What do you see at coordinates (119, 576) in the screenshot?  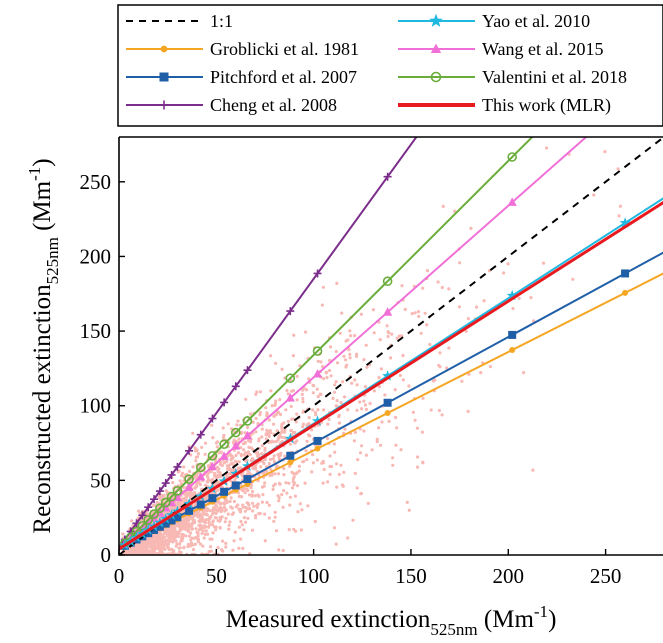 I see `x-tick-label: 0` at bounding box center [119, 576].